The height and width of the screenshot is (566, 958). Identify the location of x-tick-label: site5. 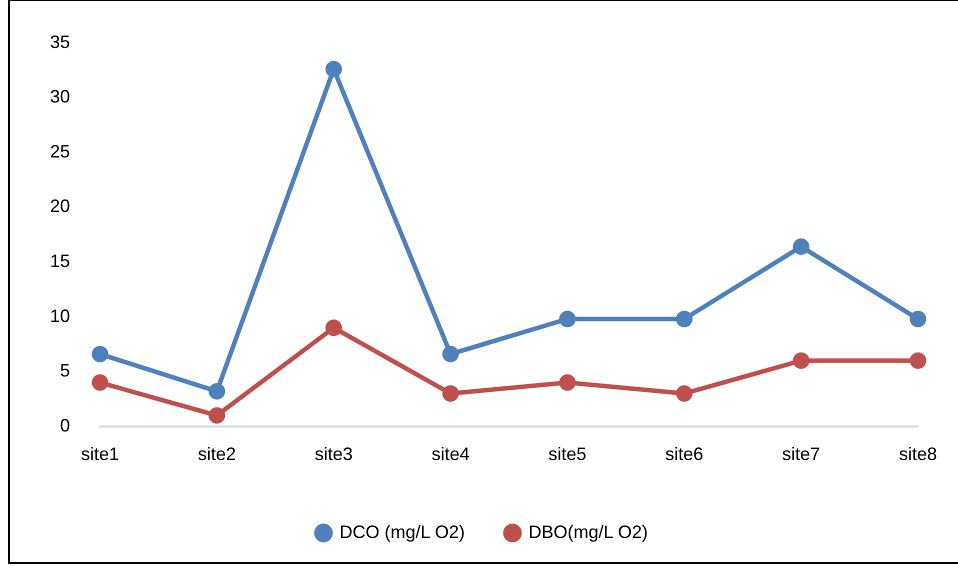
(567, 454).